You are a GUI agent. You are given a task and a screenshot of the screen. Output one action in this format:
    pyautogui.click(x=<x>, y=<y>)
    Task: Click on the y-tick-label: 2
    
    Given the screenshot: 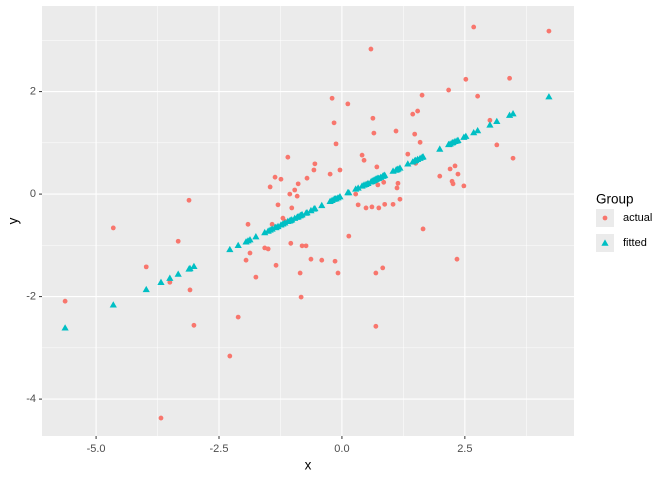 What is the action you would take?
    pyautogui.click(x=33, y=91)
    